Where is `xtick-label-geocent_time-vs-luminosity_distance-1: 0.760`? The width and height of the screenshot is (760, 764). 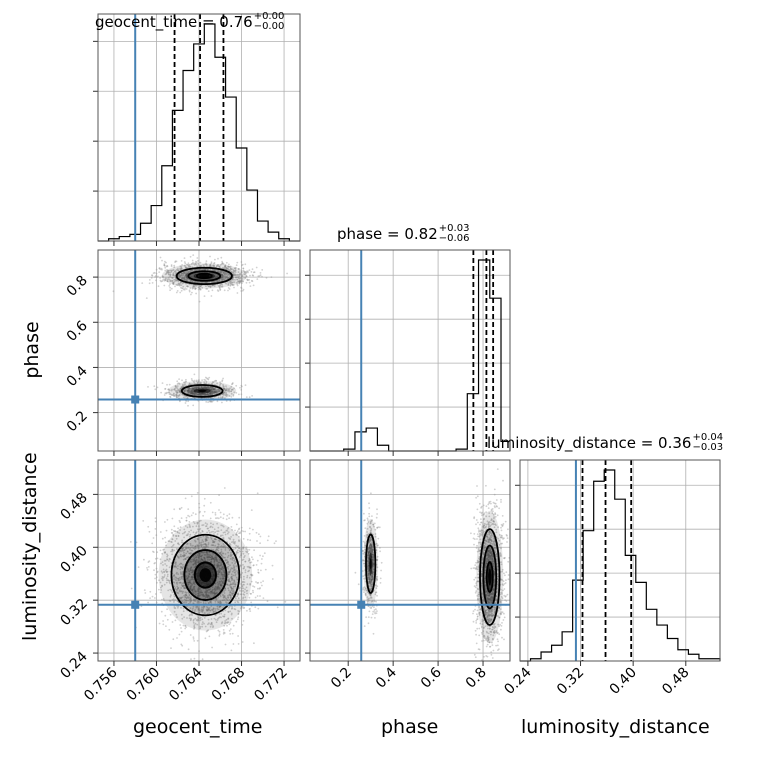 xtick-label-geocent_time-vs-luminosity_distance-1: 0.760 is located at coordinates (144, 685).